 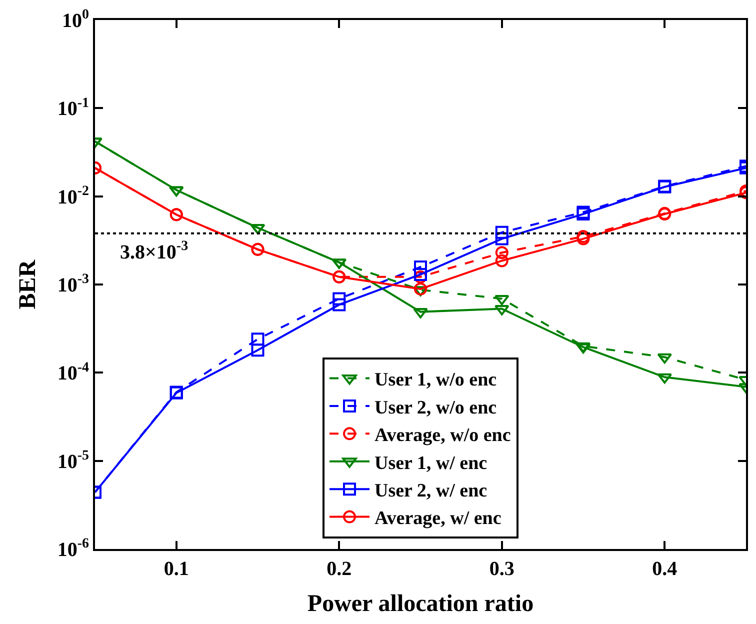 I want to click on legend-label: User 1, w/ enc, so click(x=431, y=463).